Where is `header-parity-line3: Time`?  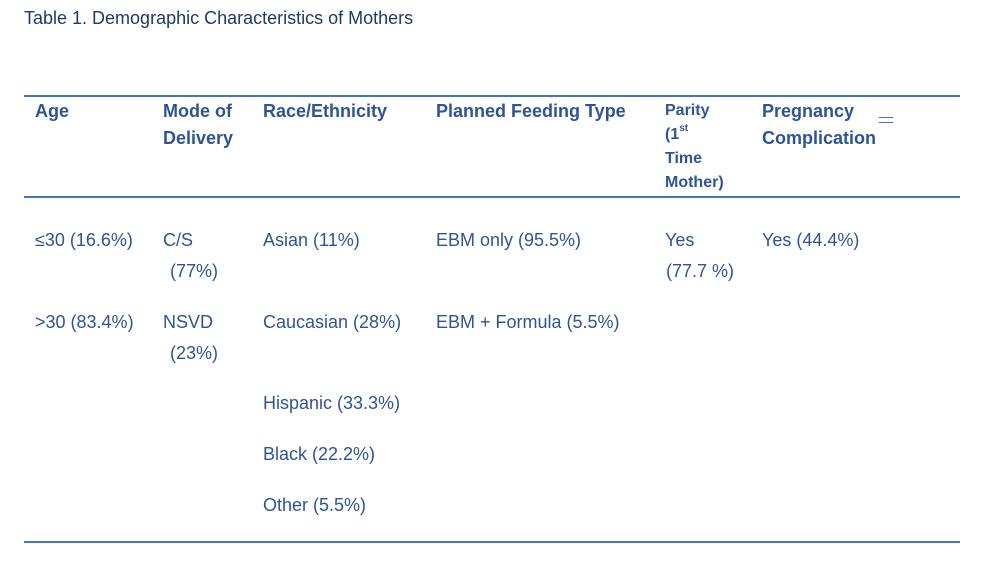 header-parity-line3: Time is located at coordinates (684, 158).